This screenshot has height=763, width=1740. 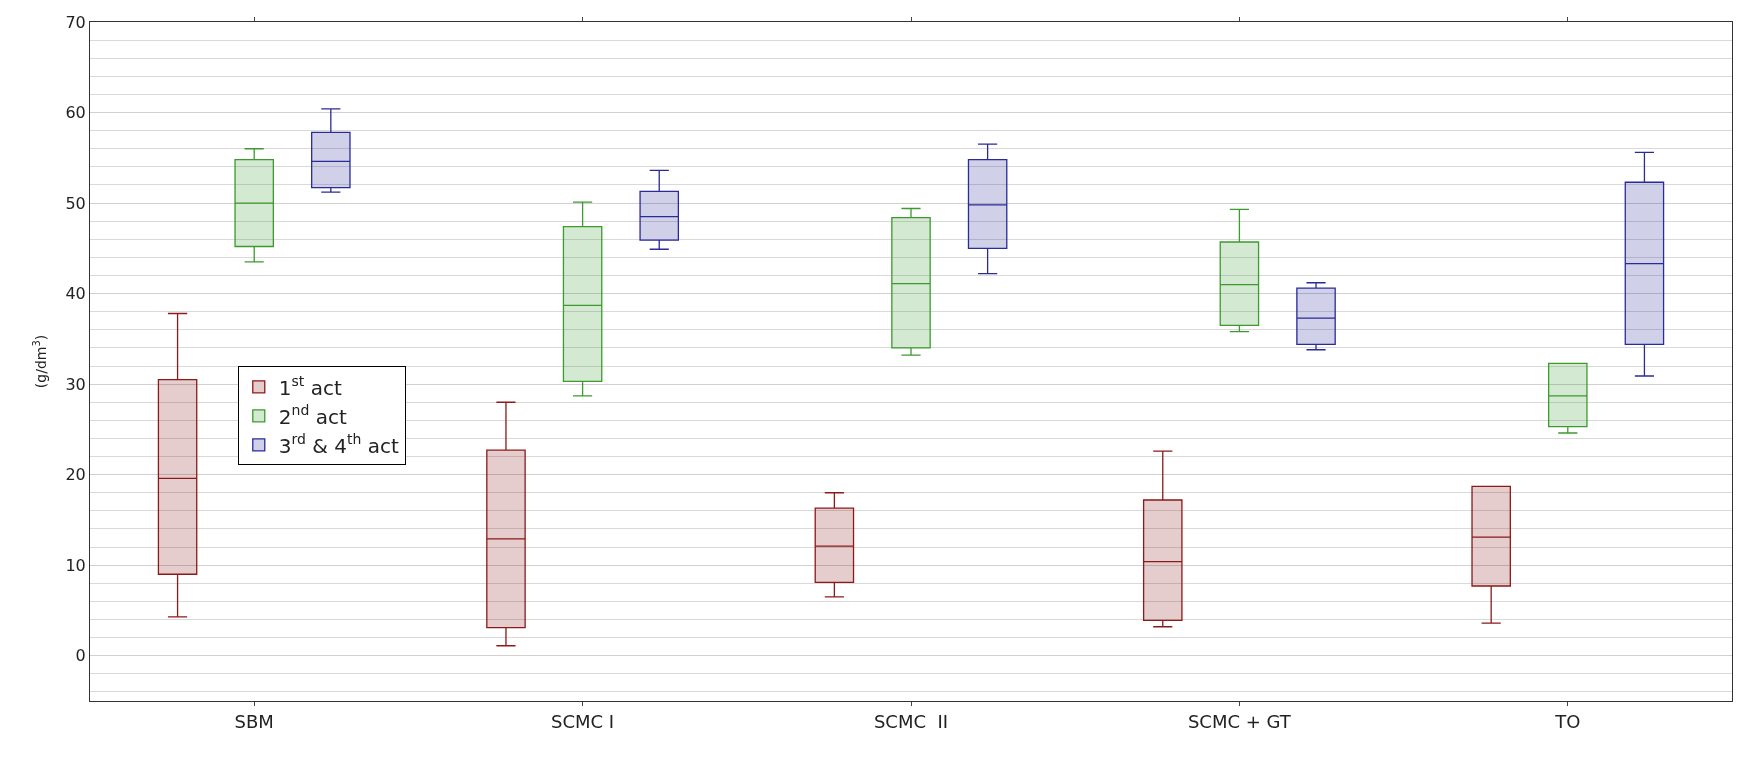 What do you see at coordinates (911, 721) in the screenshot?
I see `x-tick-label: SCMC II` at bounding box center [911, 721].